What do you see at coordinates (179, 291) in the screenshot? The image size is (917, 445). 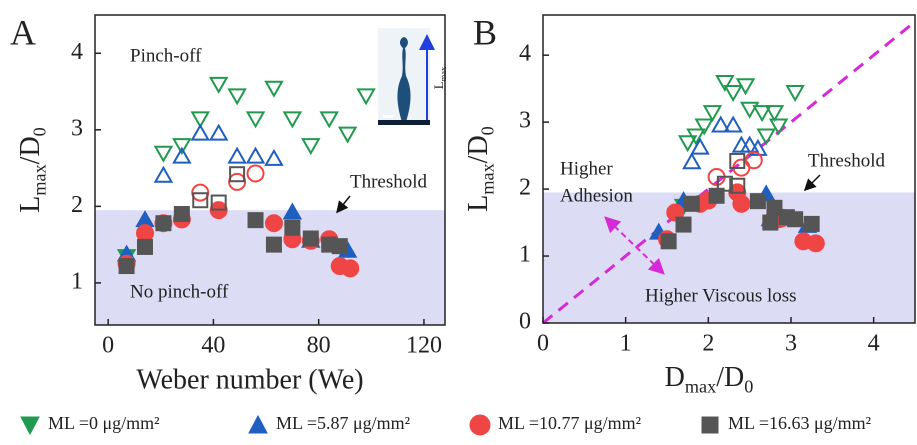 I see `annotation: No pinch-off` at bounding box center [179, 291].